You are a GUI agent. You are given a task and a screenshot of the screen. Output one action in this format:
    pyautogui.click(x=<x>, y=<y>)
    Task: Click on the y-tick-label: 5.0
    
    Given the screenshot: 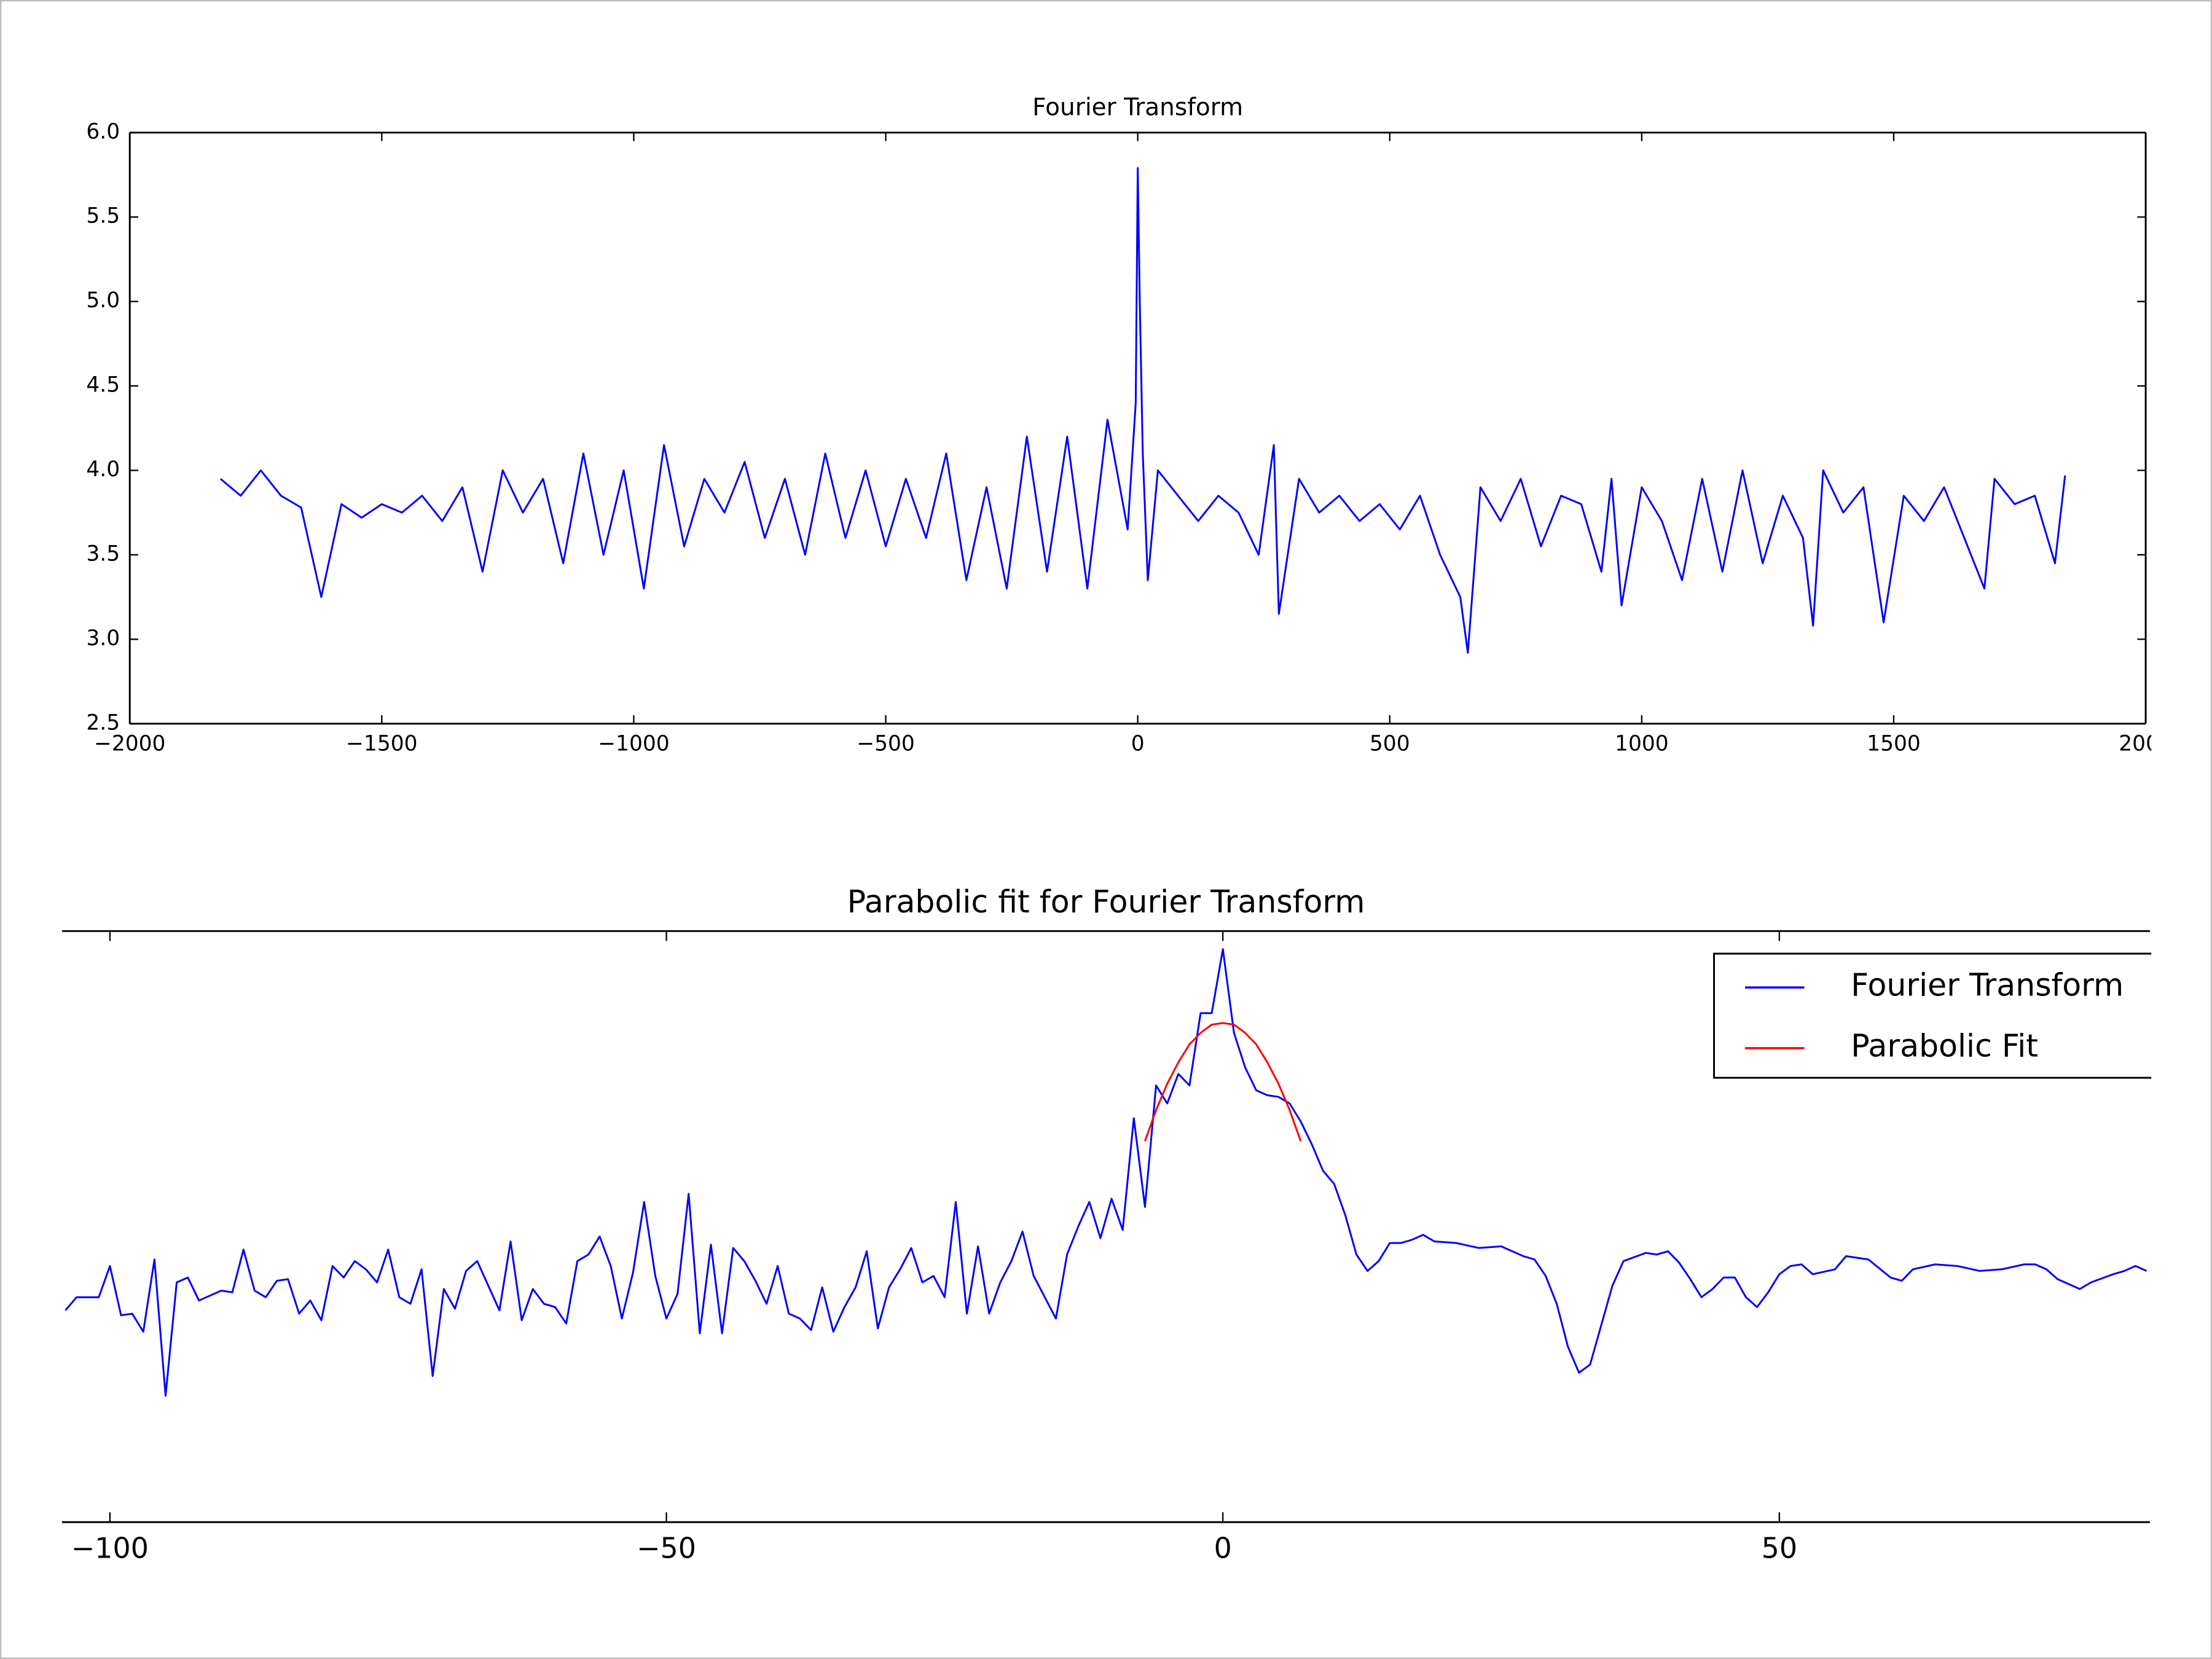 What is the action you would take?
    pyautogui.click(x=103, y=300)
    